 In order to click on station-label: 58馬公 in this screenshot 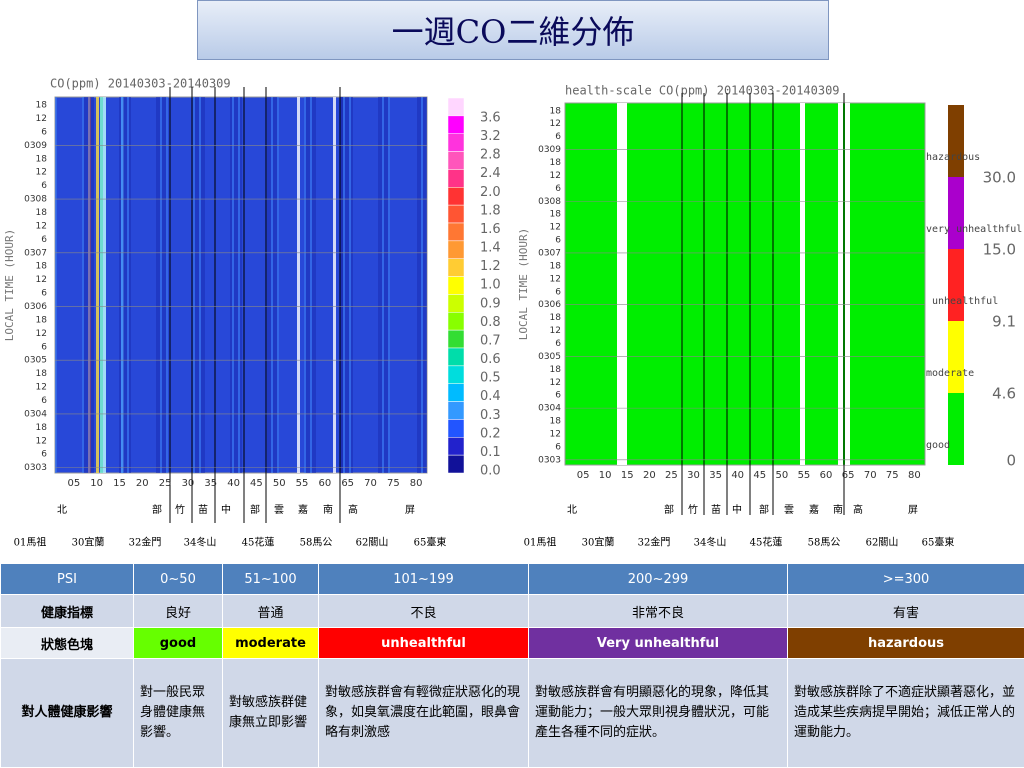, I will do `click(824, 543)`.